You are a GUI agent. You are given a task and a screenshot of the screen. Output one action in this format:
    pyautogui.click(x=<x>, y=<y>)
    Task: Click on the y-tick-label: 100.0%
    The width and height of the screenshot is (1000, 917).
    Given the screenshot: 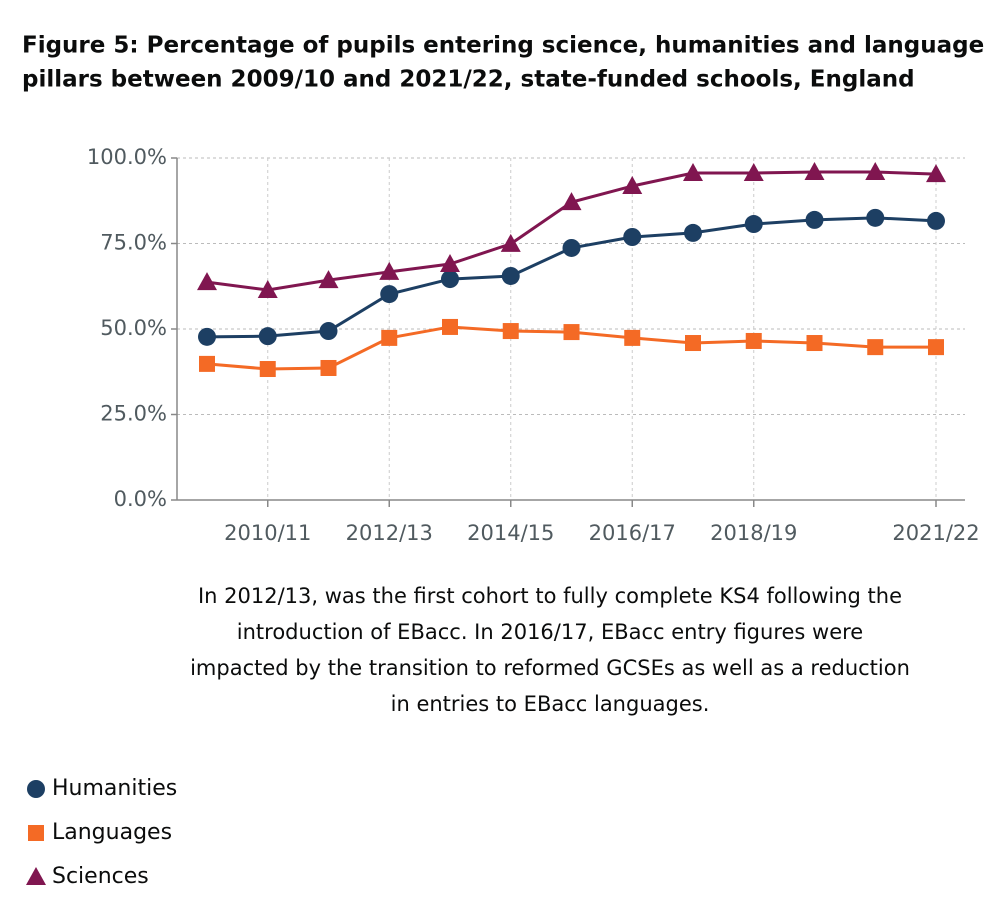 What is the action you would take?
    pyautogui.click(x=127, y=157)
    